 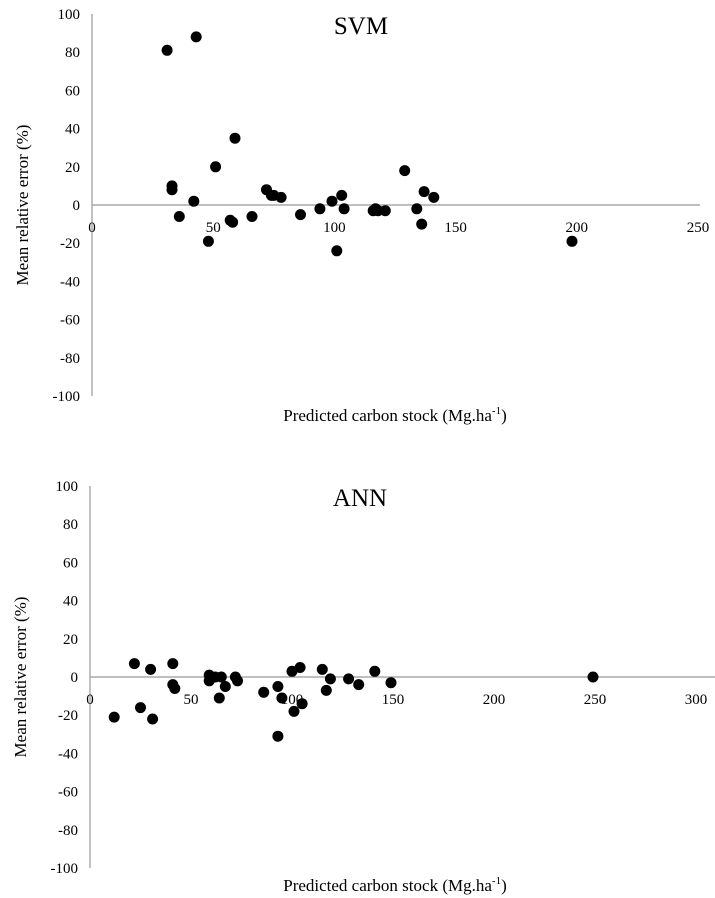 I want to click on svm-y-tick-label: -20, so click(x=70, y=244).